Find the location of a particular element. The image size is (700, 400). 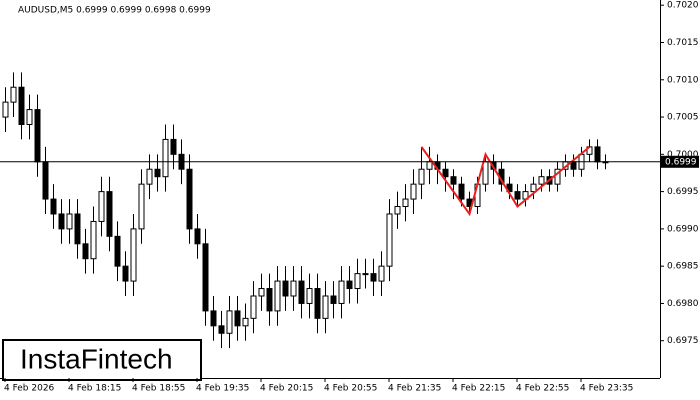

chart-title: AUDUSD,M5 0.6999 0.6999 0.6998 0.6999 is located at coordinates (114, 11).